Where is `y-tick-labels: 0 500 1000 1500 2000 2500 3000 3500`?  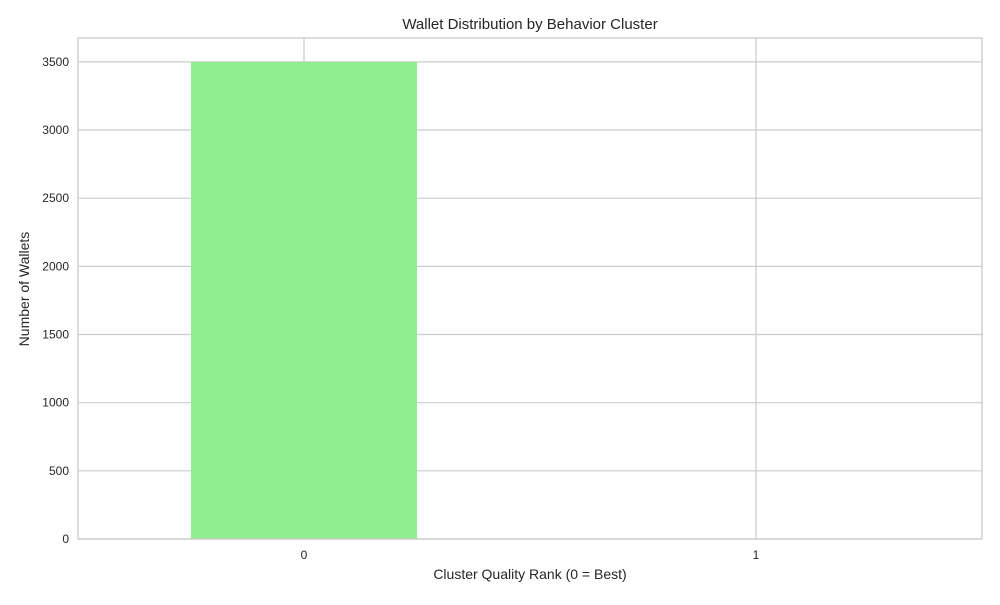 y-tick-labels: 0 500 1000 1500 2000 2500 3000 3500 is located at coordinates (55, 300).